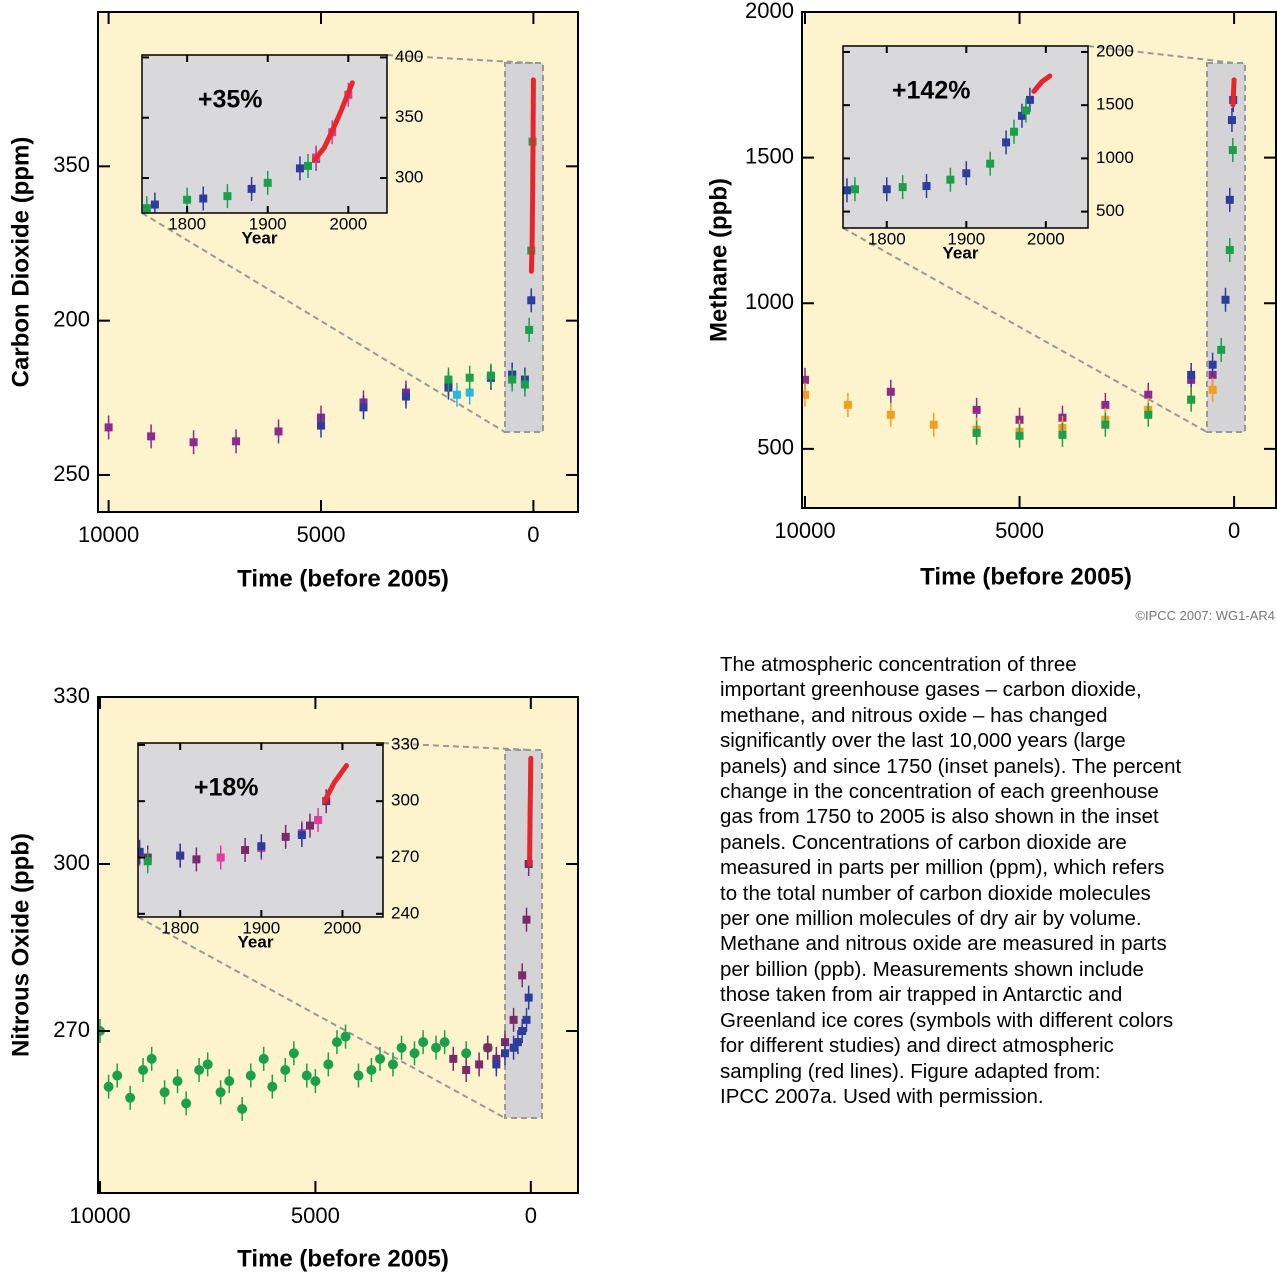 The height and width of the screenshot is (1277, 1277). Describe the element at coordinates (961, 252) in the screenshot. I see `inset-x-label: Year` at that location.